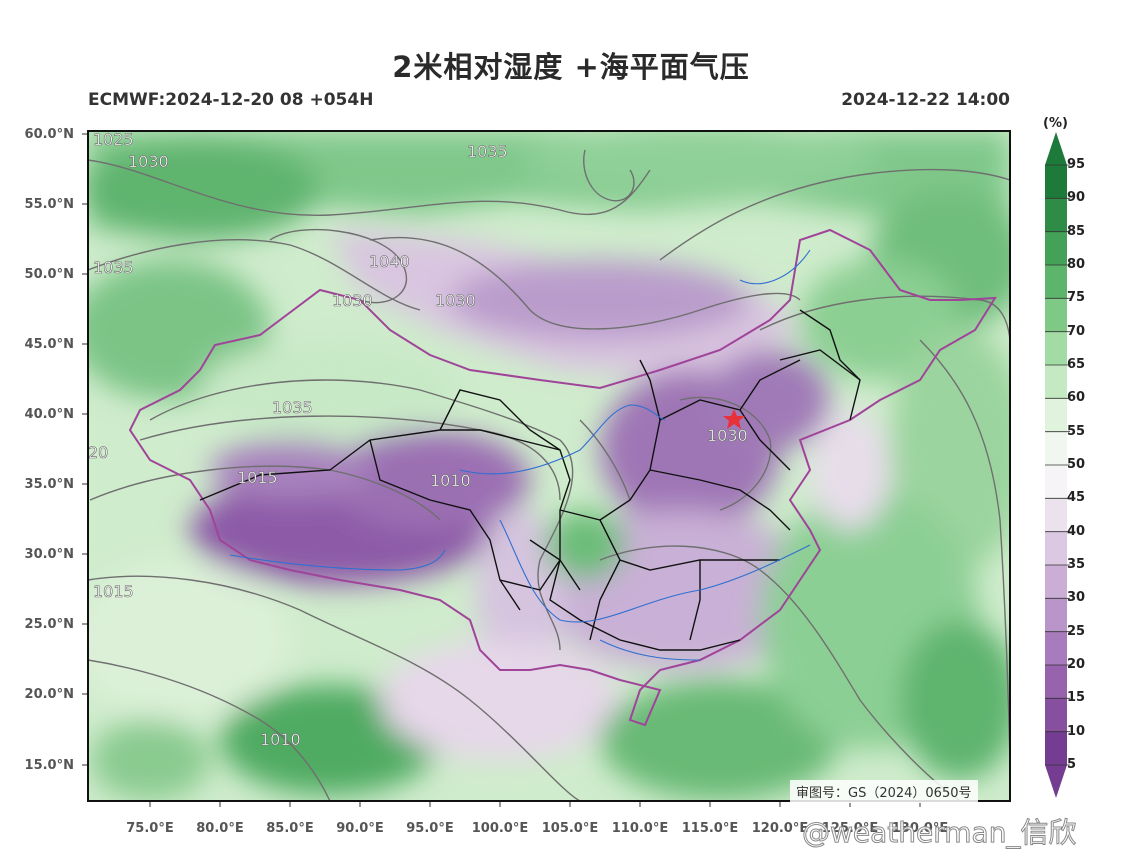 The height and width of the screenshot is (858, 1142). What do you see at coordinates (1076, 564) in the screenshot?
I see `colorbar-label: 35` at bounding box center [1076, 564].